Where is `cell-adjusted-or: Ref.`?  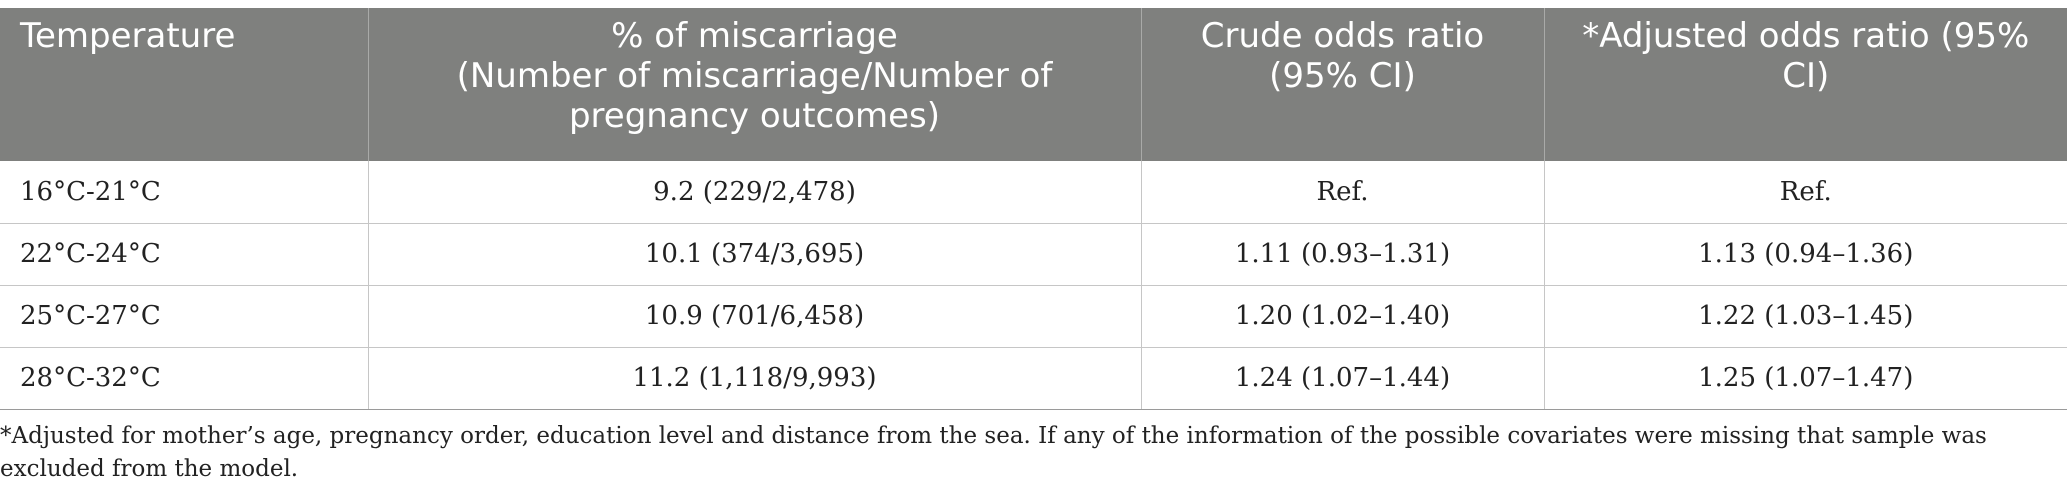 cell-adjusted-or: Ref. is located at coordinates (1805, 192).